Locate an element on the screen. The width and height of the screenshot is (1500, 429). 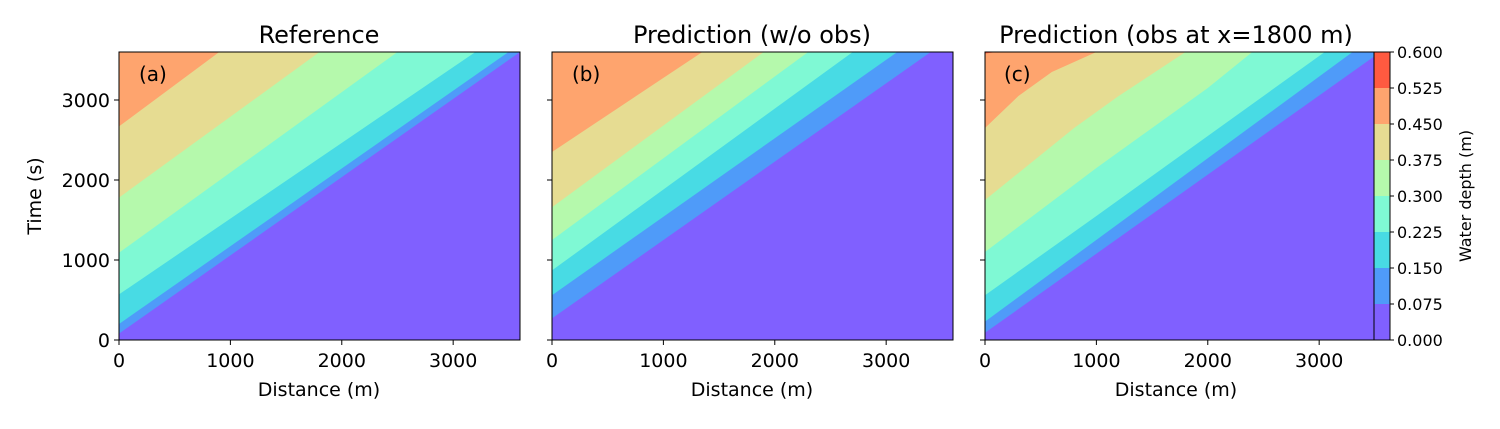
colorbar-tick-label: 0.000 is located at coordinates (1420, 340).